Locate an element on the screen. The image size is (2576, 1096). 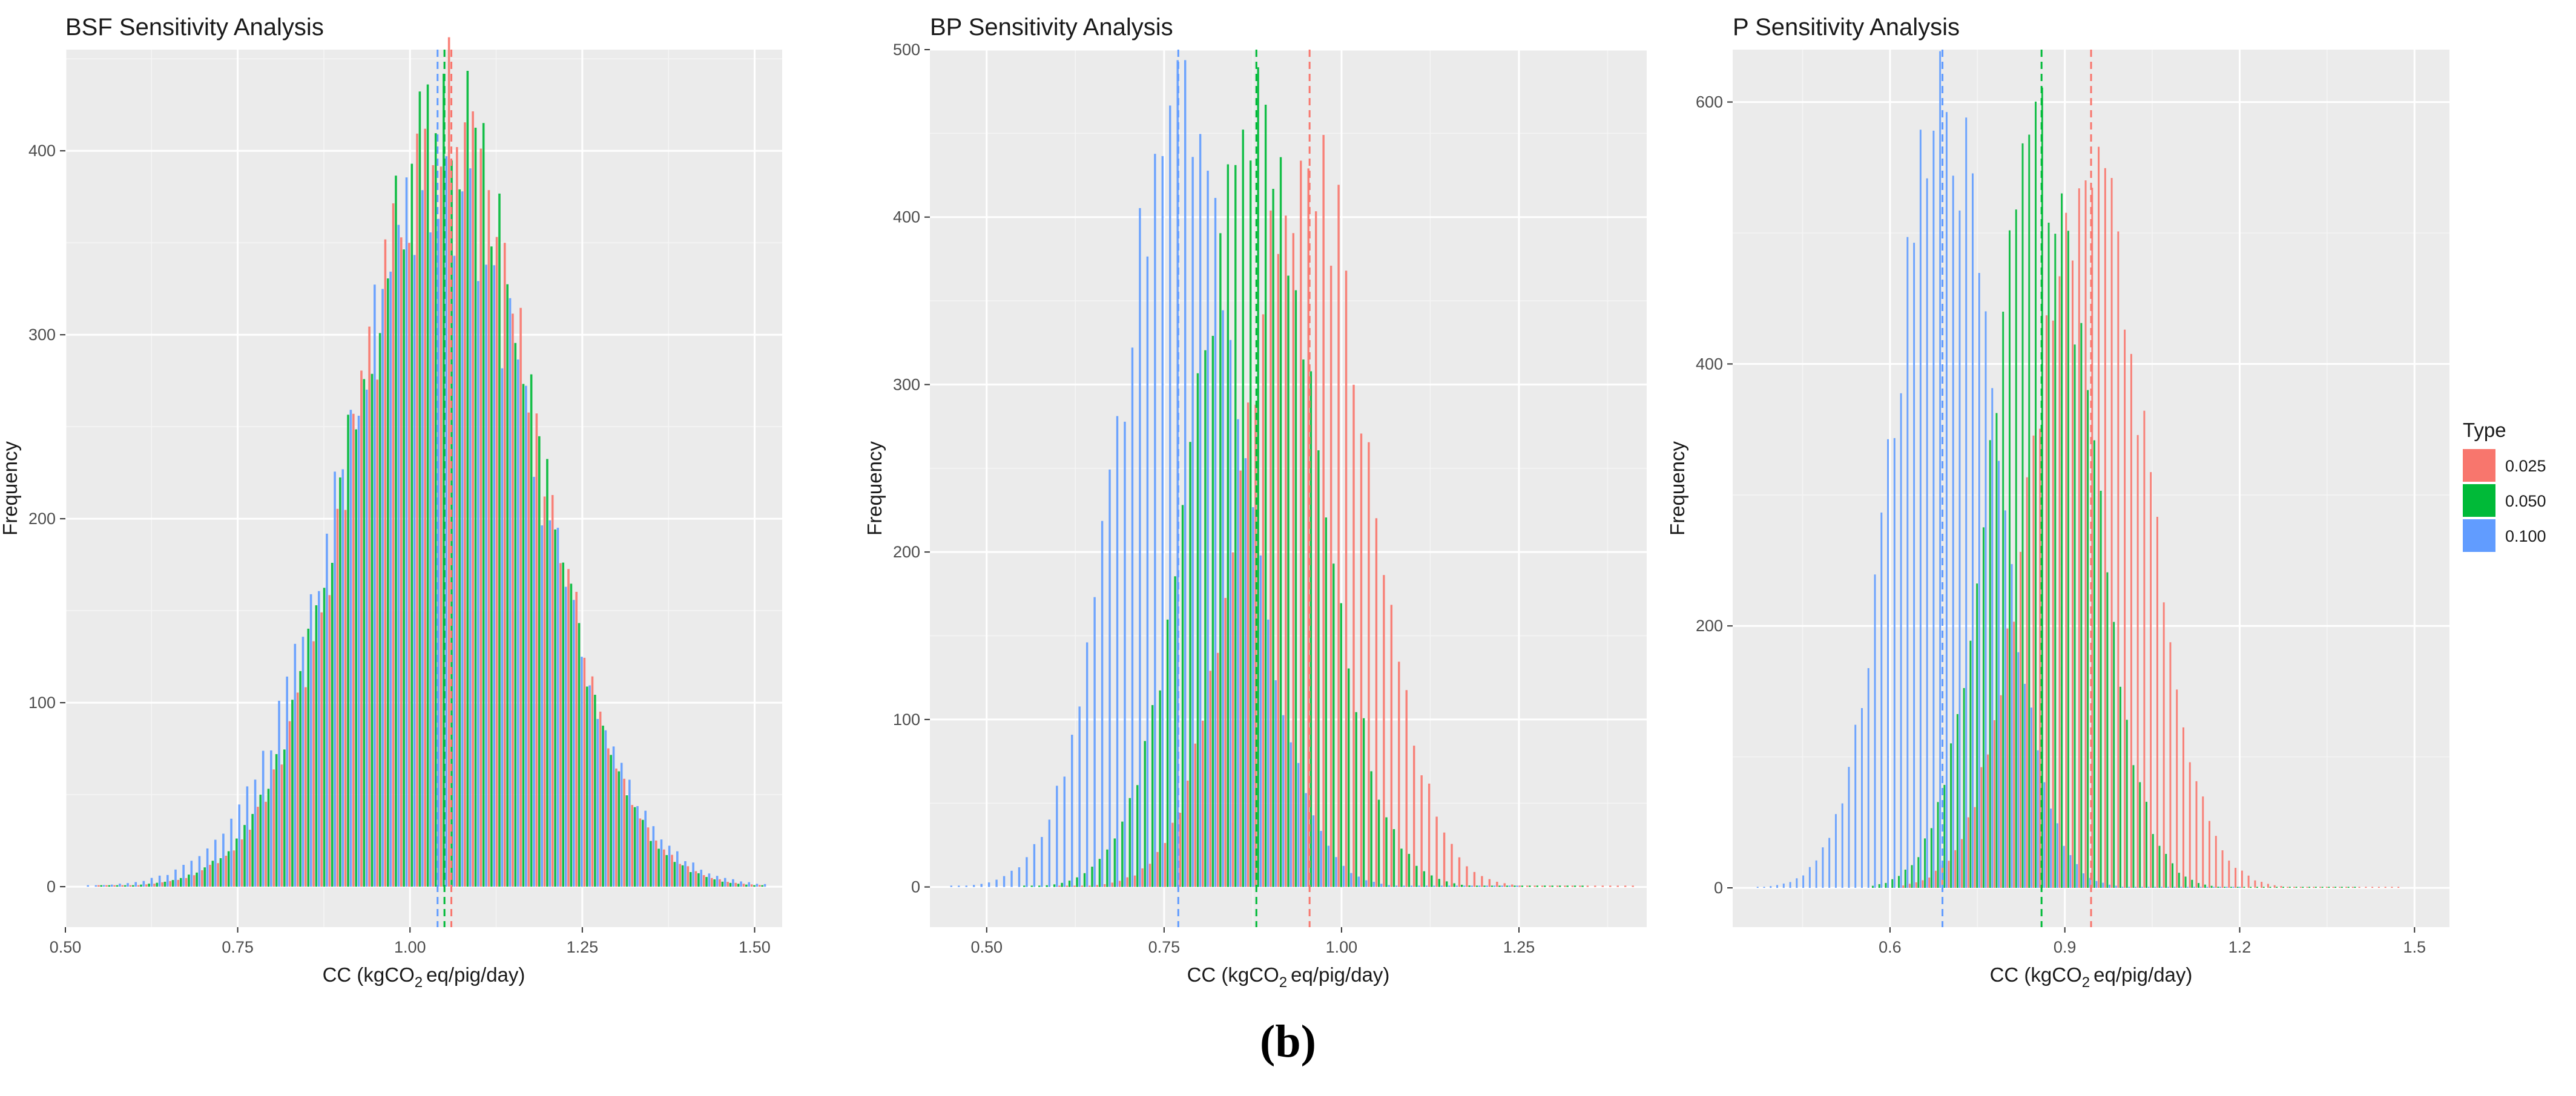
legend-label-0.050: 0.050 is located at coordinates (2525, 501).